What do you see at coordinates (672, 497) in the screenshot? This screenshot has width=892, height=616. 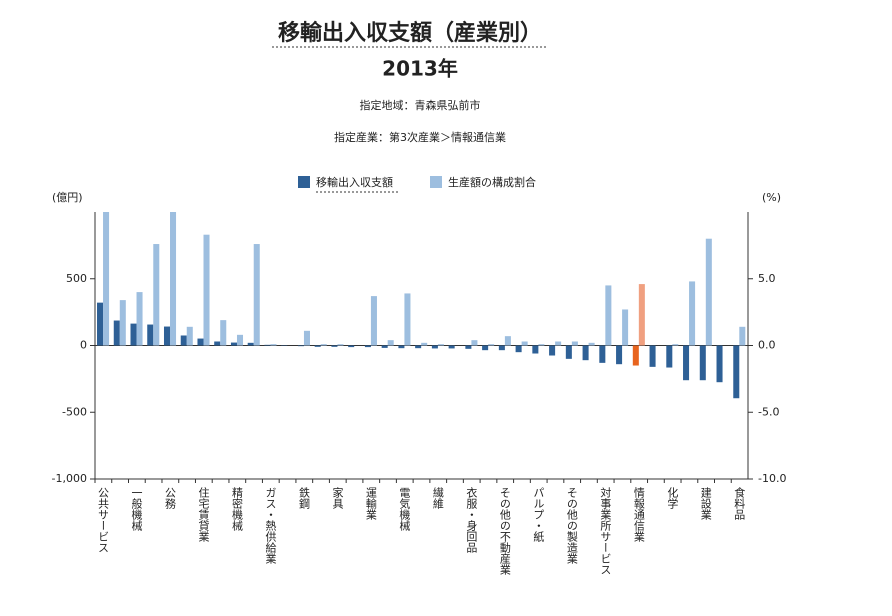 I see `x-tick-label: 化学` at bounding box center [672, 497].